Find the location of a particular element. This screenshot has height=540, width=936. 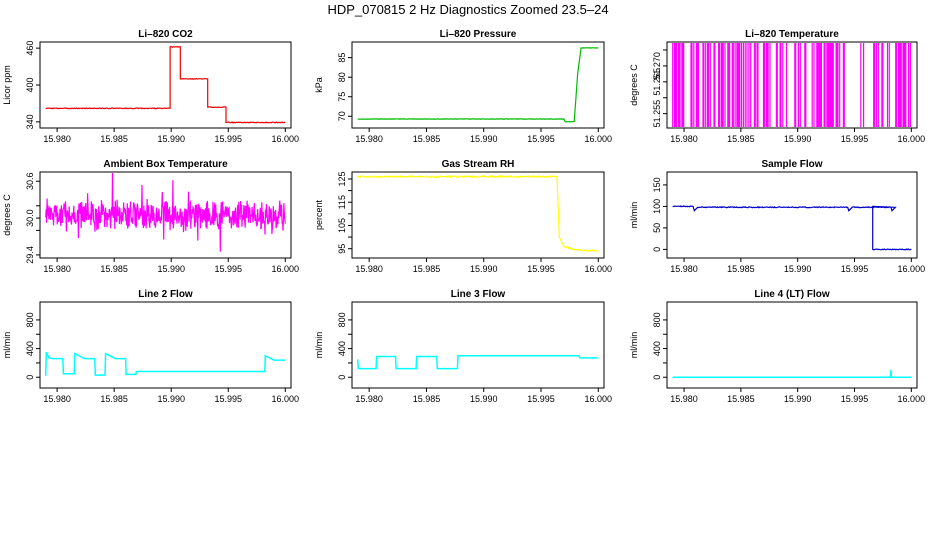

chart-title: Gas Stream RH is located at coordinates (478, 164).